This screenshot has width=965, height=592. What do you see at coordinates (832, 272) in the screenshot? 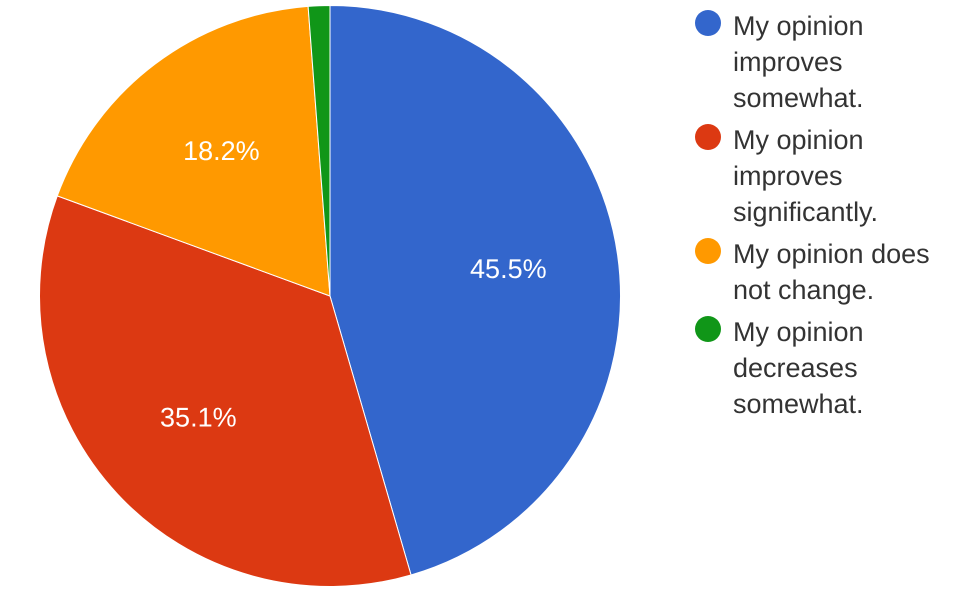
I see `legend-label: My opinion does not change.` at bounding box center [832, 272].